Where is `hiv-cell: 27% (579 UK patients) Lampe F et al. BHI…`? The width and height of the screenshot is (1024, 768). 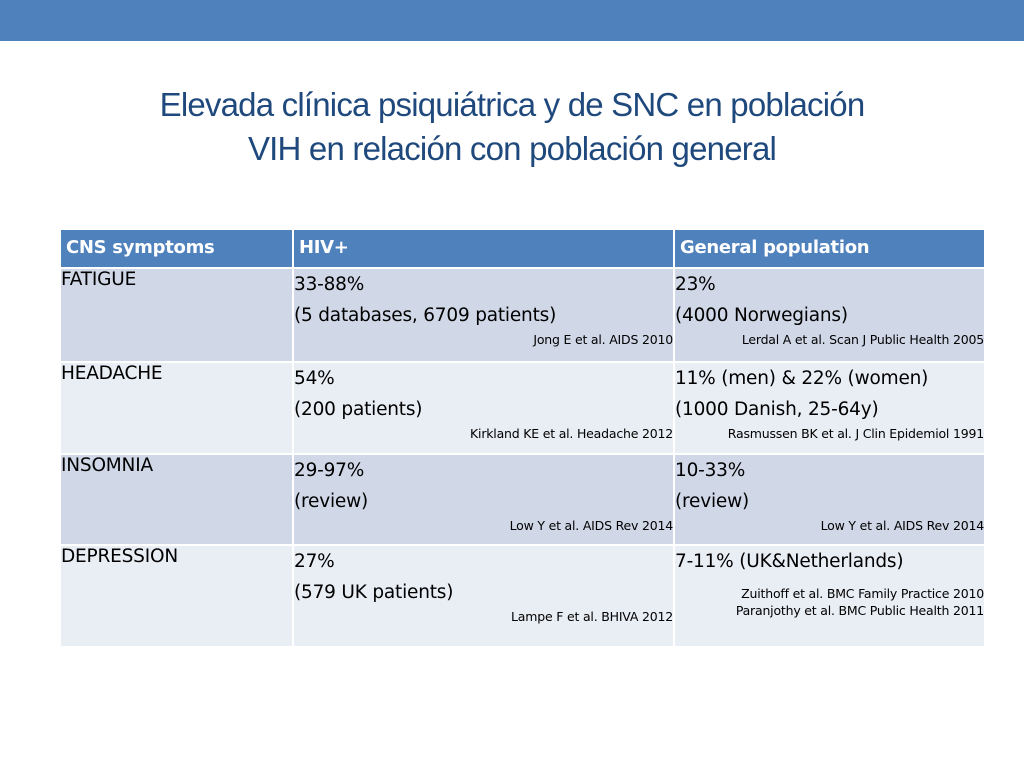
hiv-cell: 27% (579 UK patients) Lampe F et al. BHI… is located at coordinates (483, 596).